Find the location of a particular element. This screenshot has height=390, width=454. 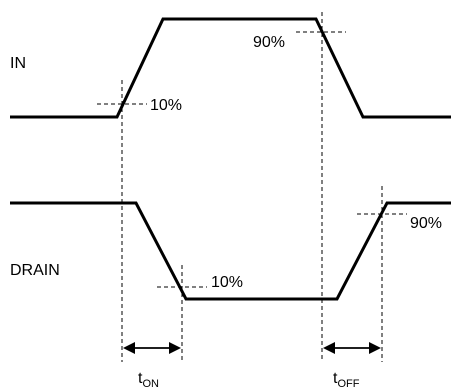

t-on-sub: ON is located at coordinates (150, 384).